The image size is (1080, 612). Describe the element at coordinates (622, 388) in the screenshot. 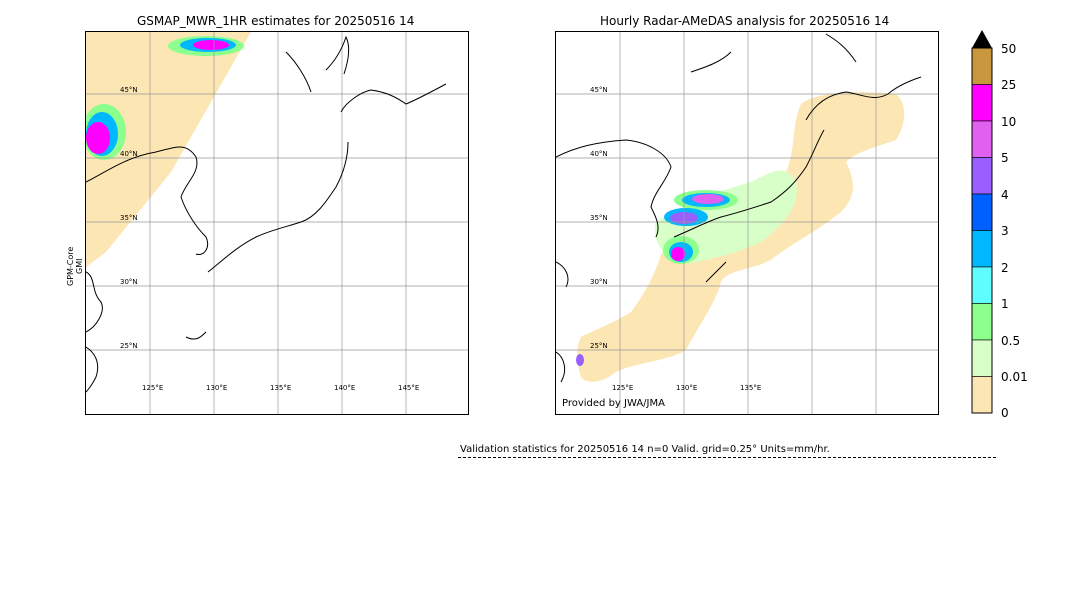

I see `right-lon-label-125: 125°E` at that location.